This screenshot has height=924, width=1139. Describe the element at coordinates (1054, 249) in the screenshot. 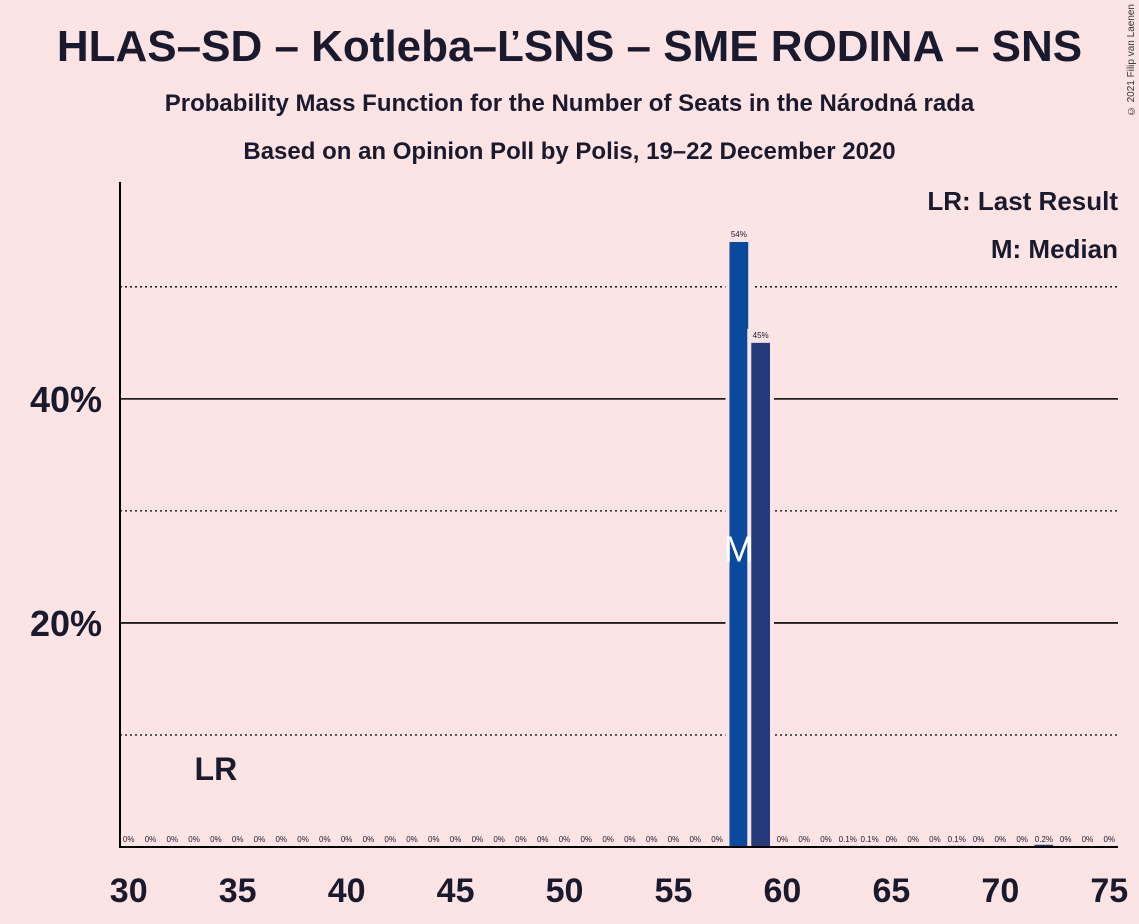

I see `legend-median: M: Median` at that location.